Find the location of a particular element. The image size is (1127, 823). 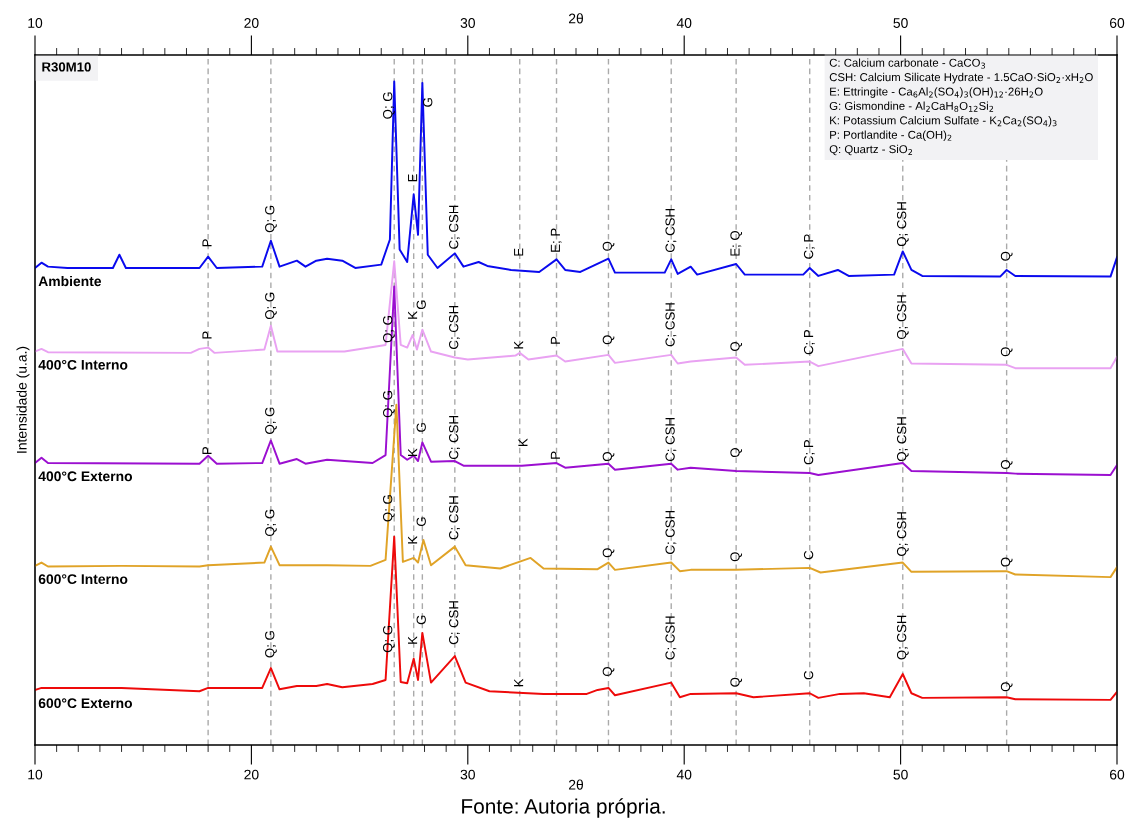

x2-tick-label: 30 is located at coordinates (467, 23).